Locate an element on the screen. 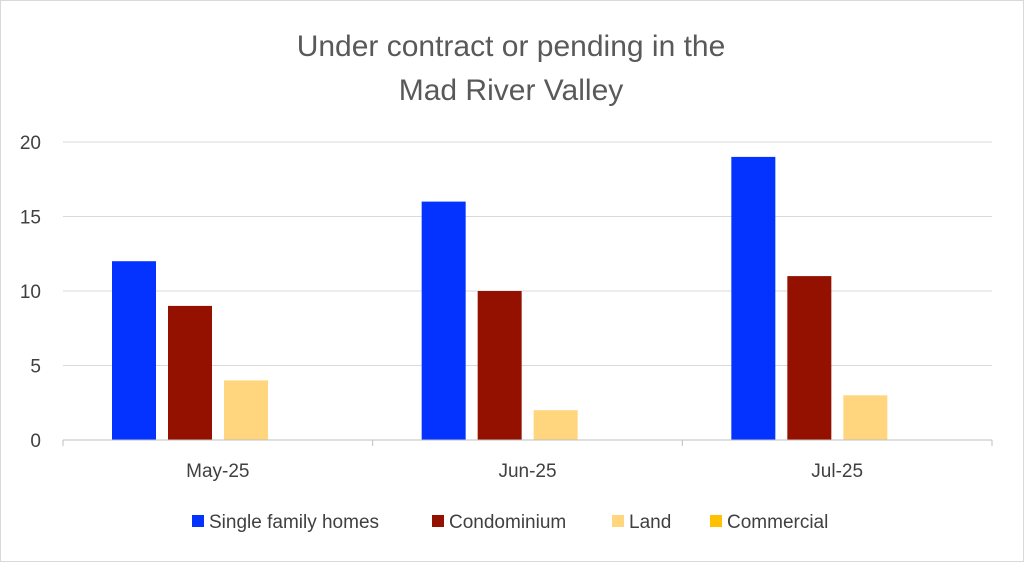 This screenshot has width=1024, height=562. legend-label: Land is located at coordinates (650, 522).